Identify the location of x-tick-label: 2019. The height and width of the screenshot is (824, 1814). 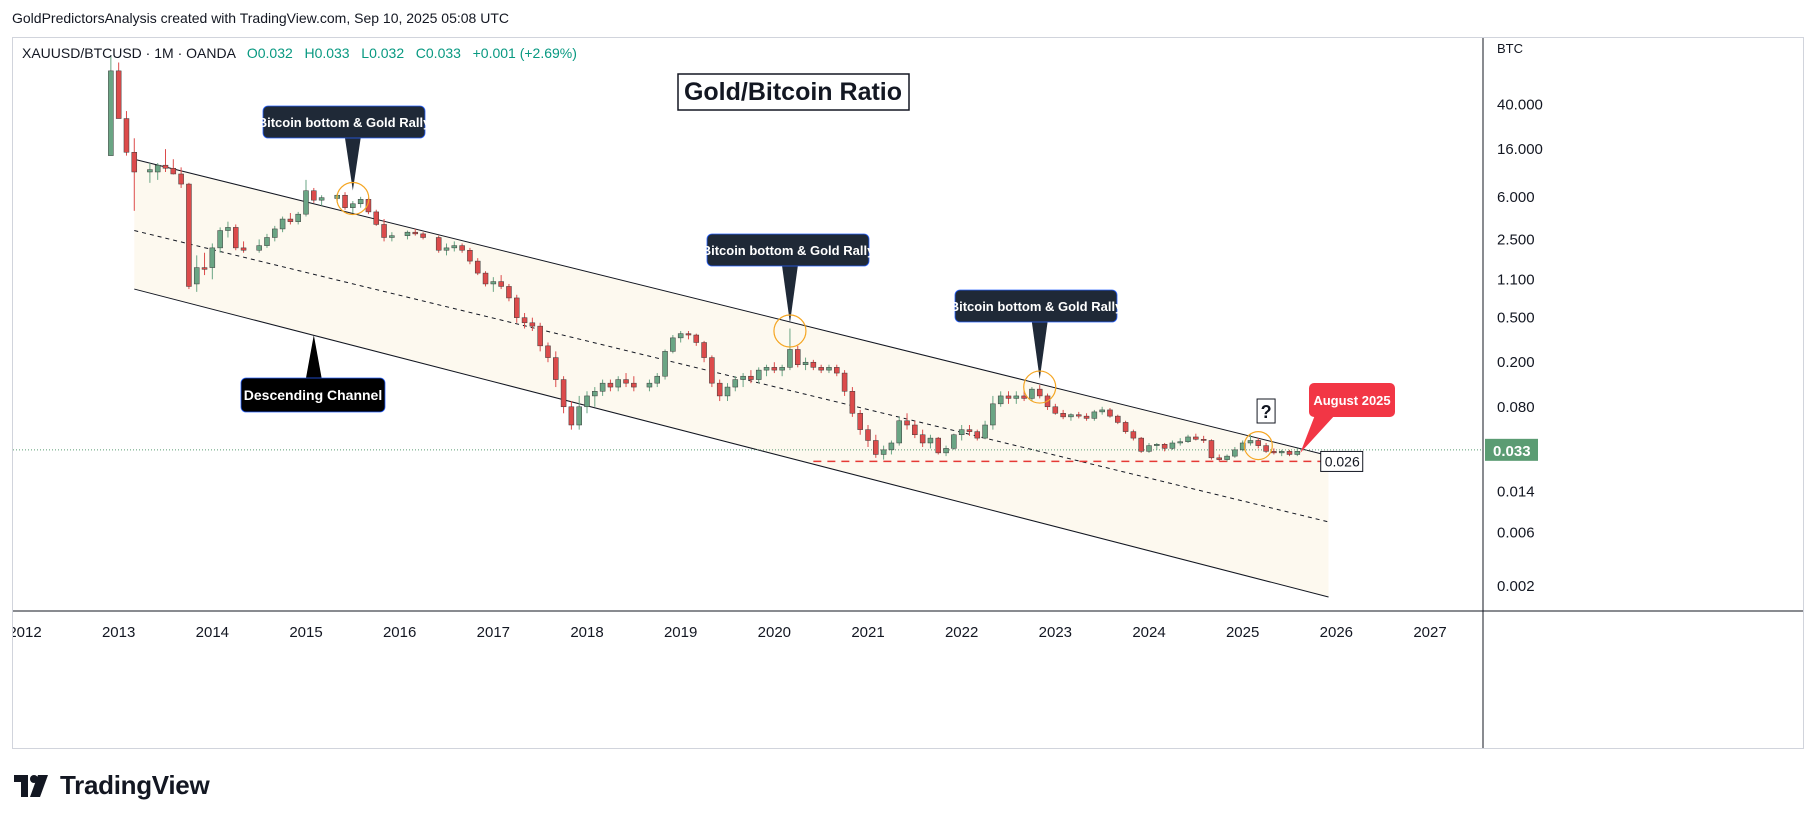
(680, 632).